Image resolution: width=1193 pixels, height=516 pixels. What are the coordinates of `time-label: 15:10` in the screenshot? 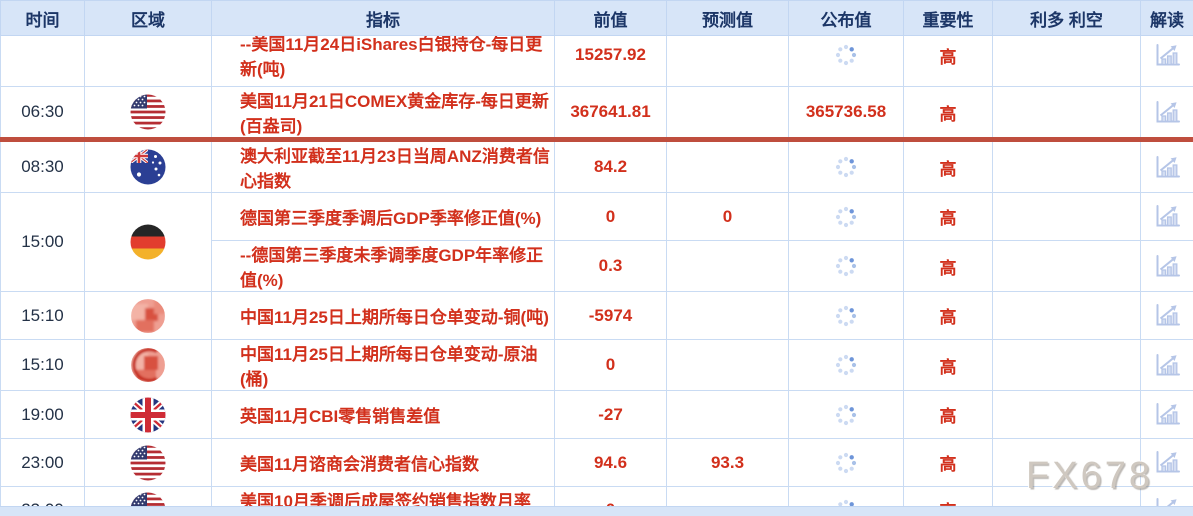 It's located at (42, 364).